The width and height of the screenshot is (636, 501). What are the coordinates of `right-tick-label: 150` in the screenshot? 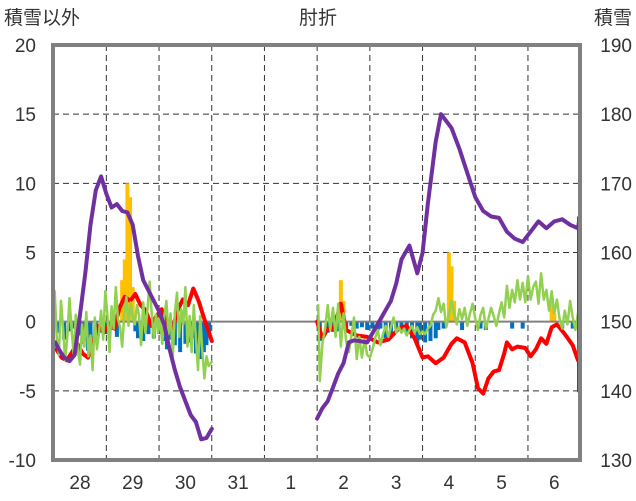 It's located at (616, 323).